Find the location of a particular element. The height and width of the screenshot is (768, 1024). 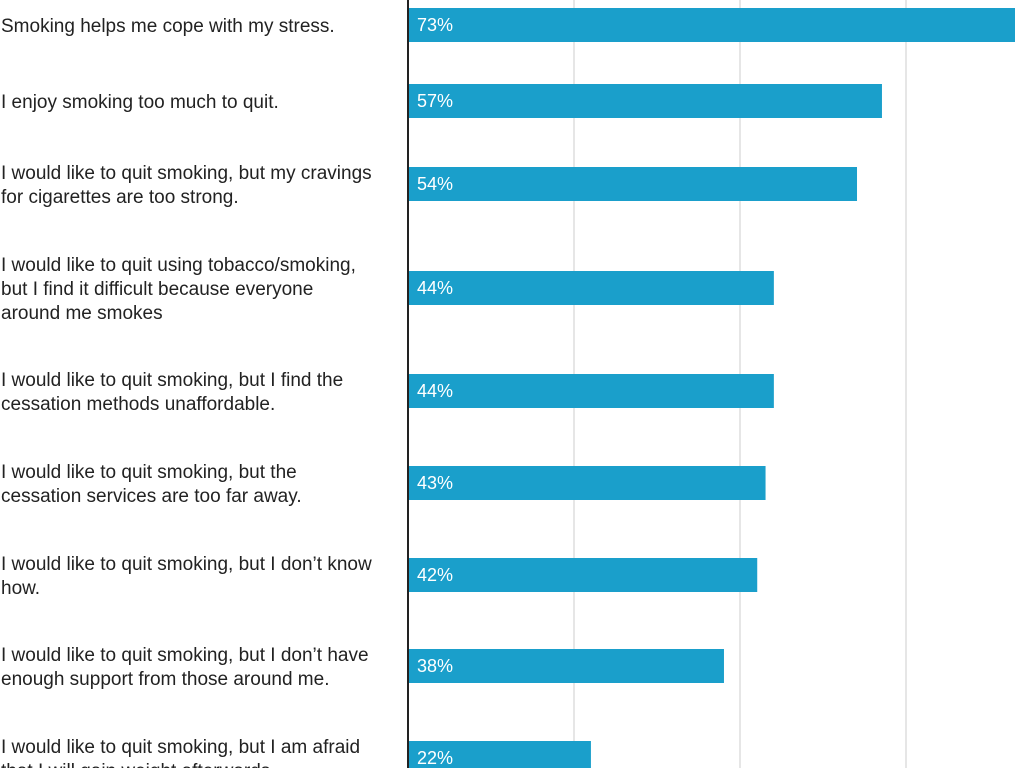

value-labels: 73% 57% 54% 44% 44% 43% 42% 38% 22% is located at coordinates (435, 391).